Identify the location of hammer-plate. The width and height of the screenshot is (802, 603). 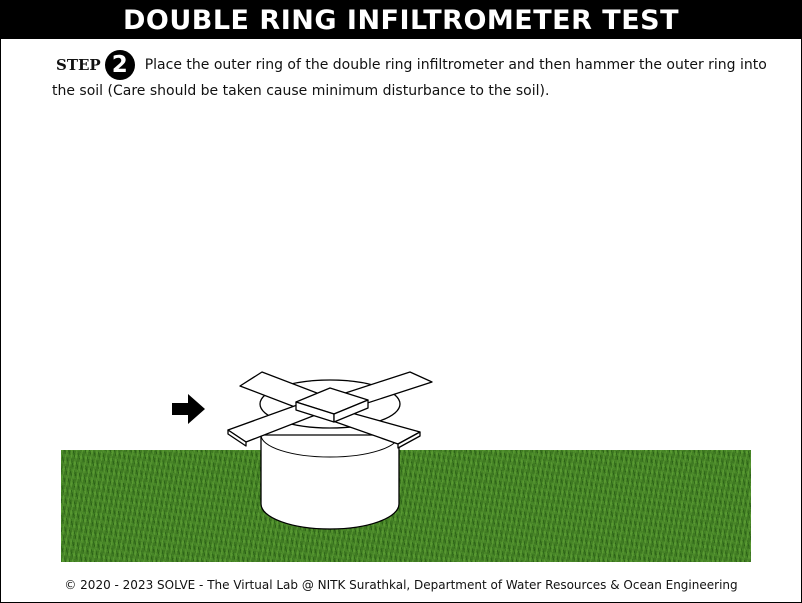
(330, 410).